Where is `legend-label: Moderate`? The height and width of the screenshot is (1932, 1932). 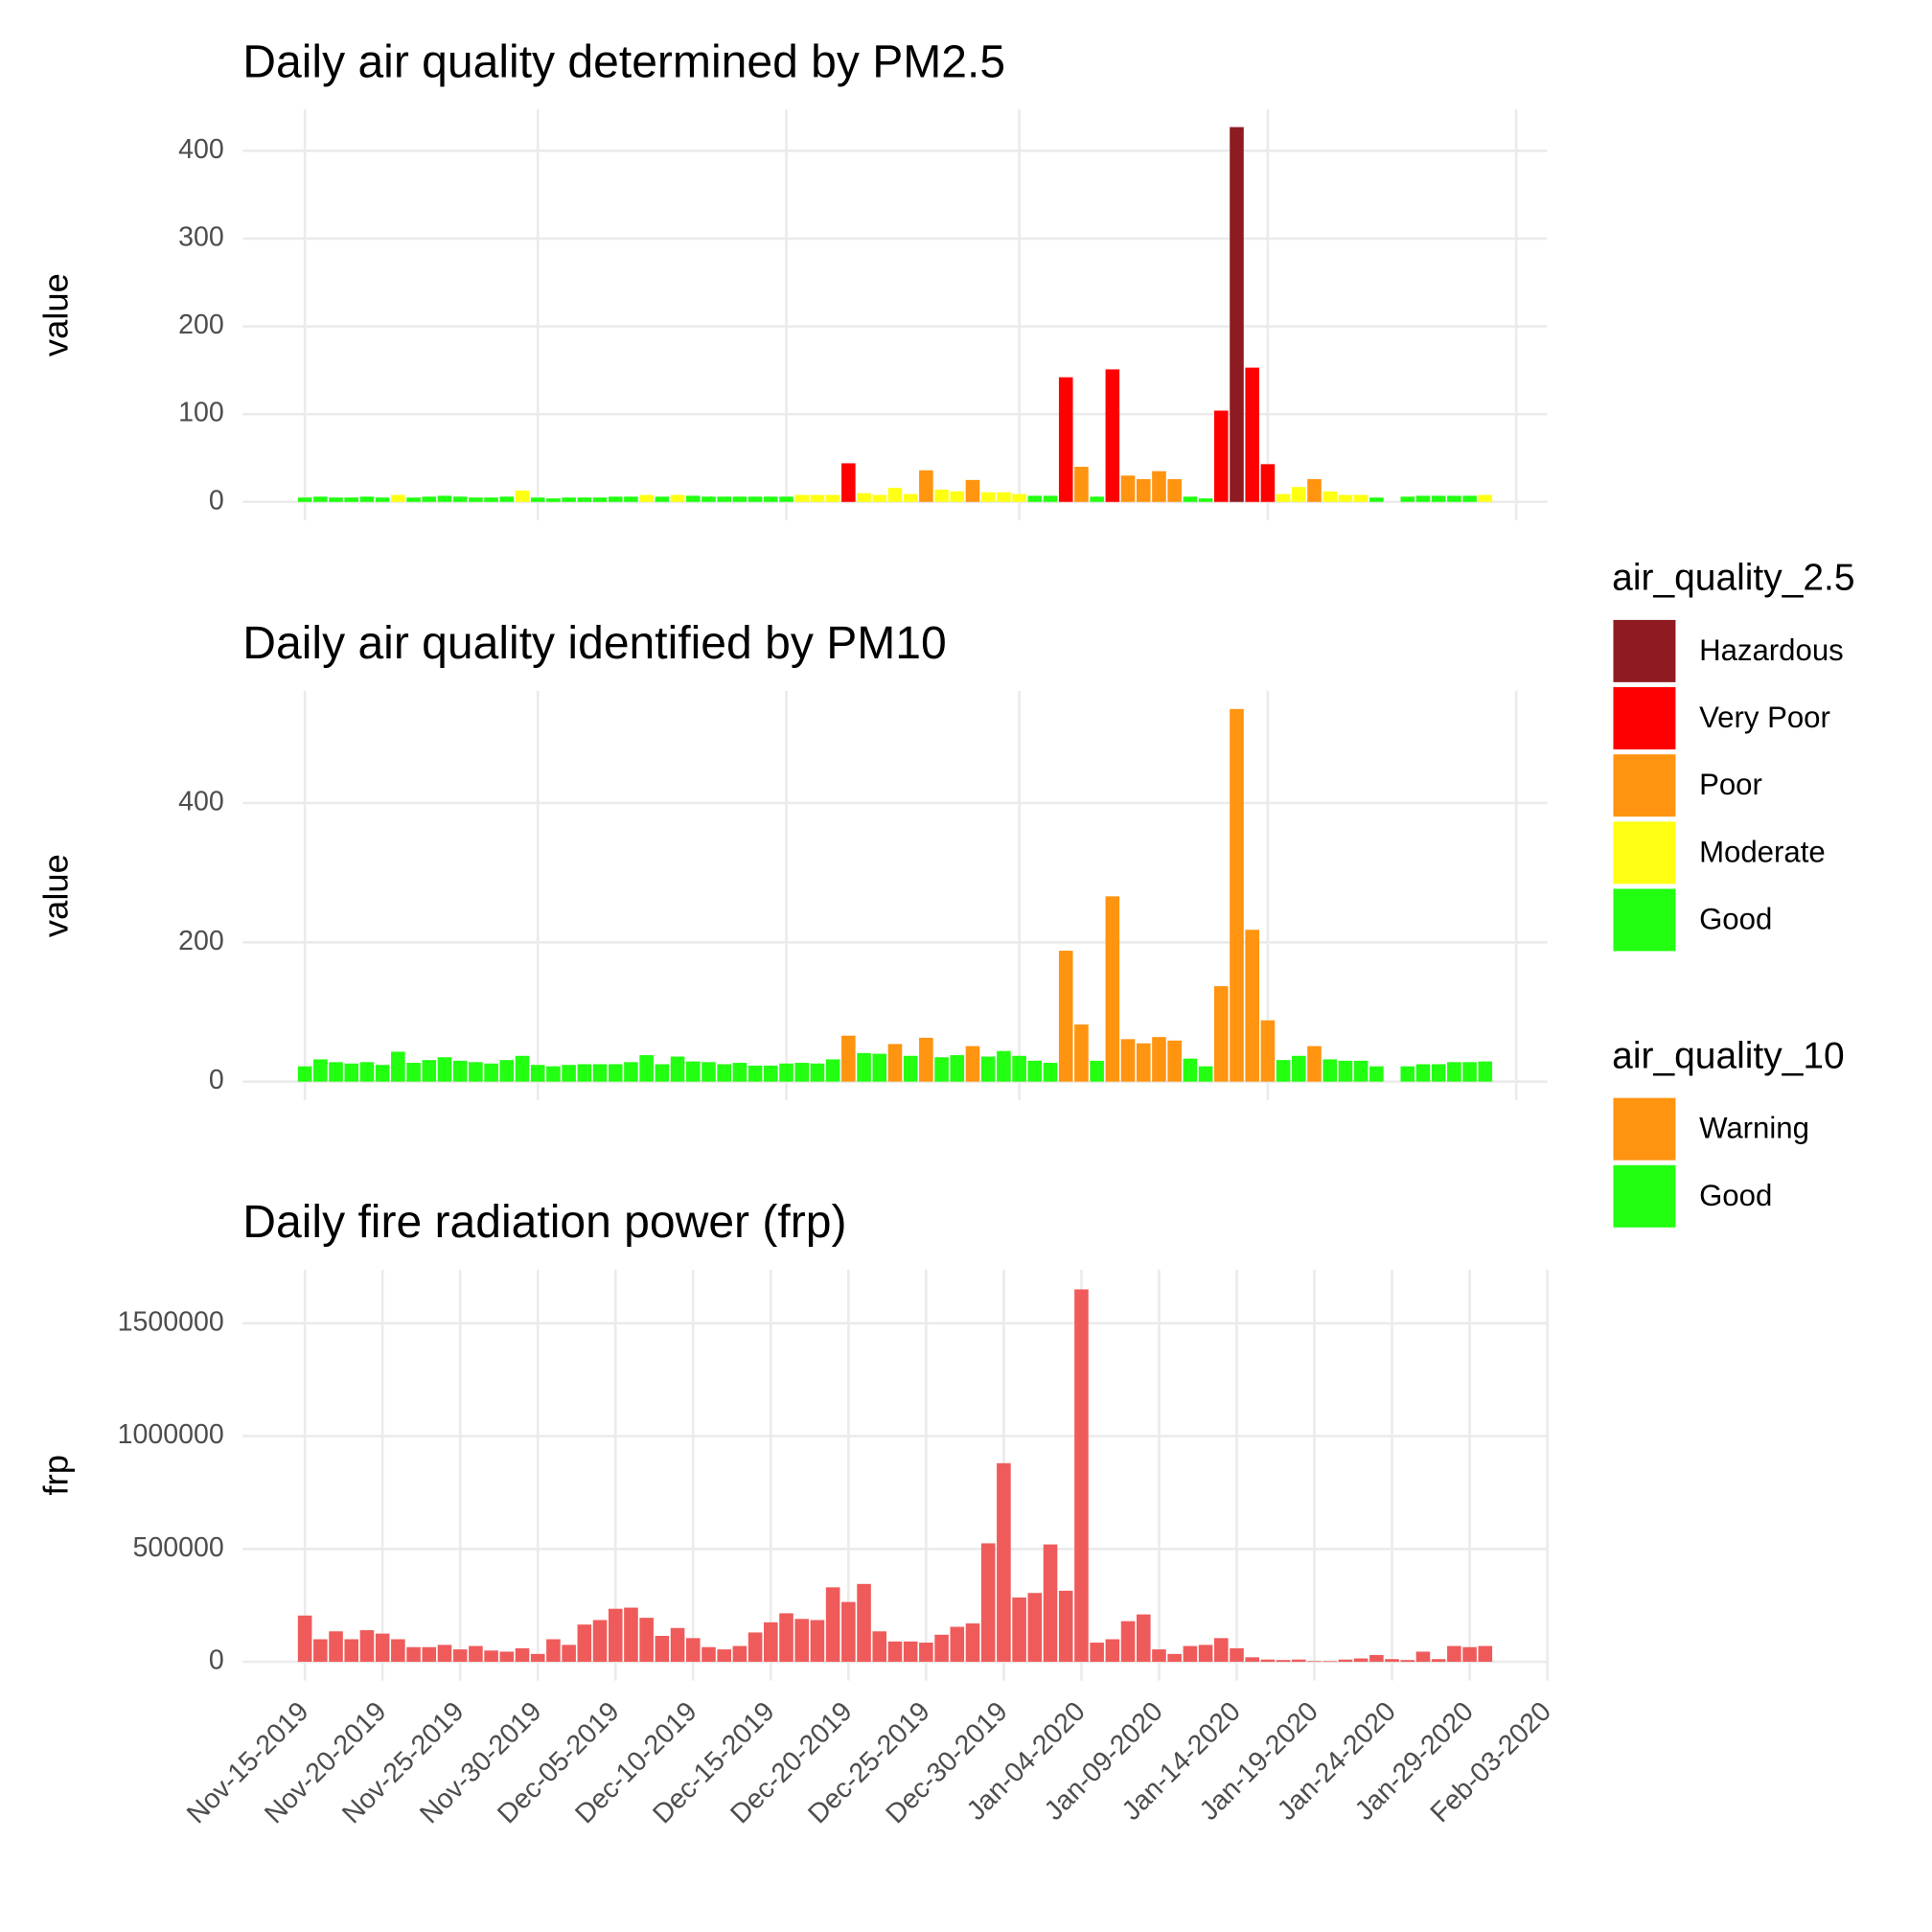 legend-label: Moderate is located at coordinates (1763, 851).